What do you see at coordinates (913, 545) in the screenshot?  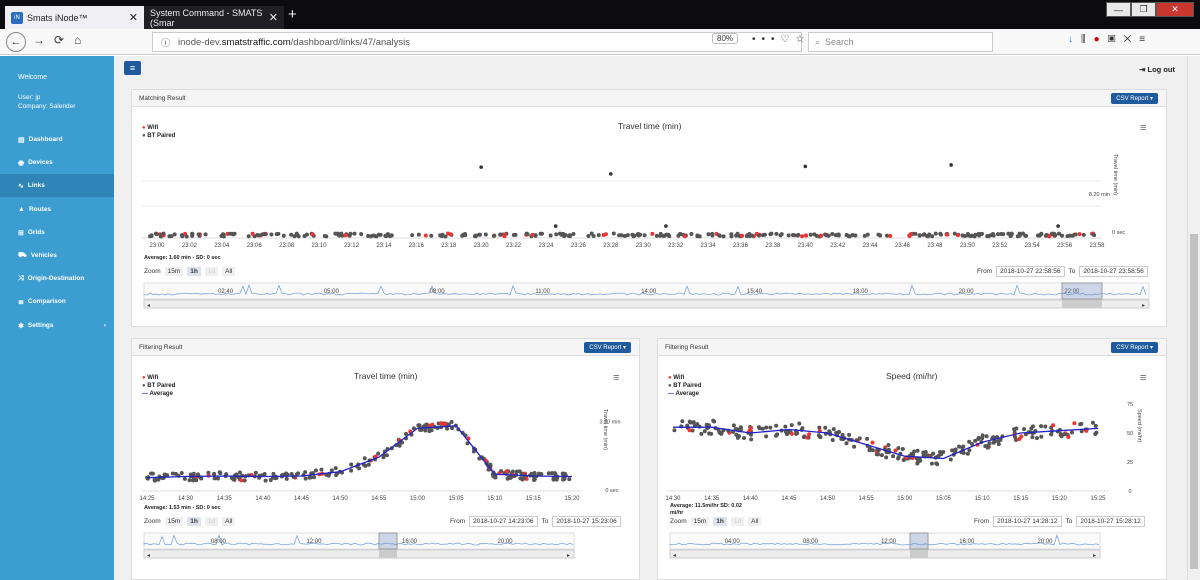 I see `navigator: 04:00 08:00 12:00 16:00 20:00 ◂ ▸` at bounding box center [913, 545].